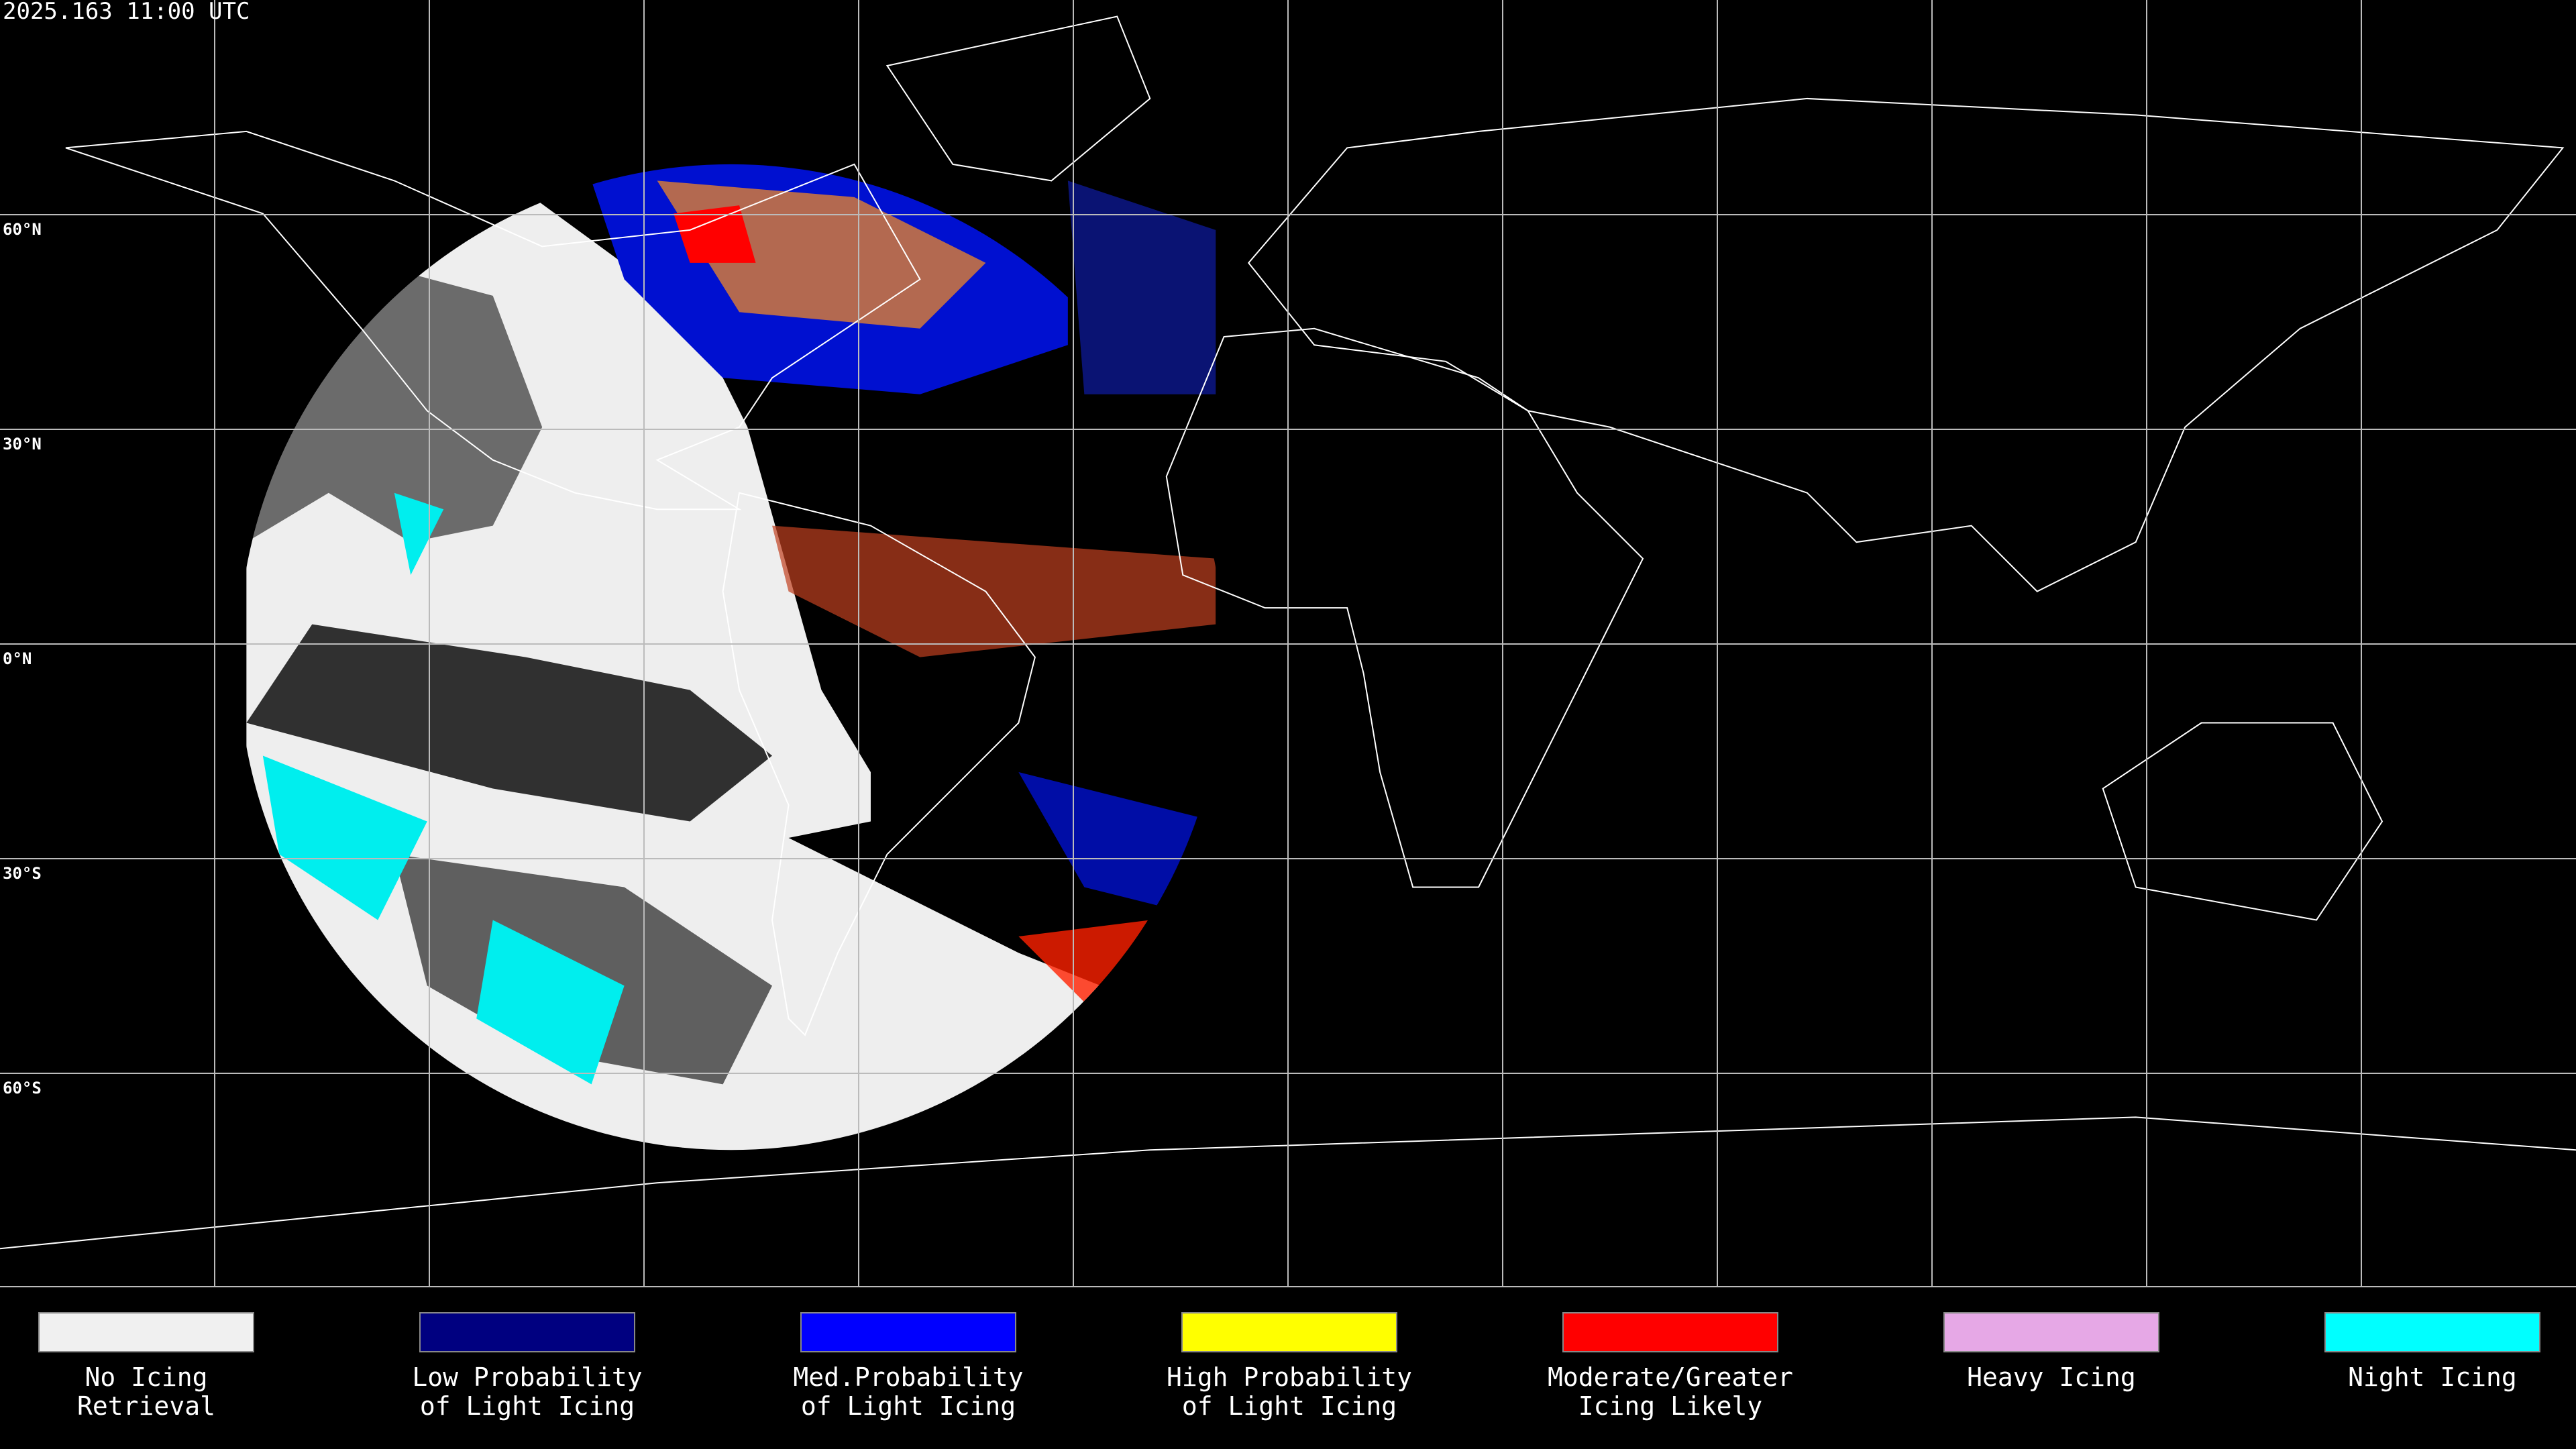 Image resolution: width=2576 pixels, height=1449 pixels. Describe the element at coordinates (126, 12) in the screenshot. I see `timestamp: 2025.163 11:00 UTC` at that location.